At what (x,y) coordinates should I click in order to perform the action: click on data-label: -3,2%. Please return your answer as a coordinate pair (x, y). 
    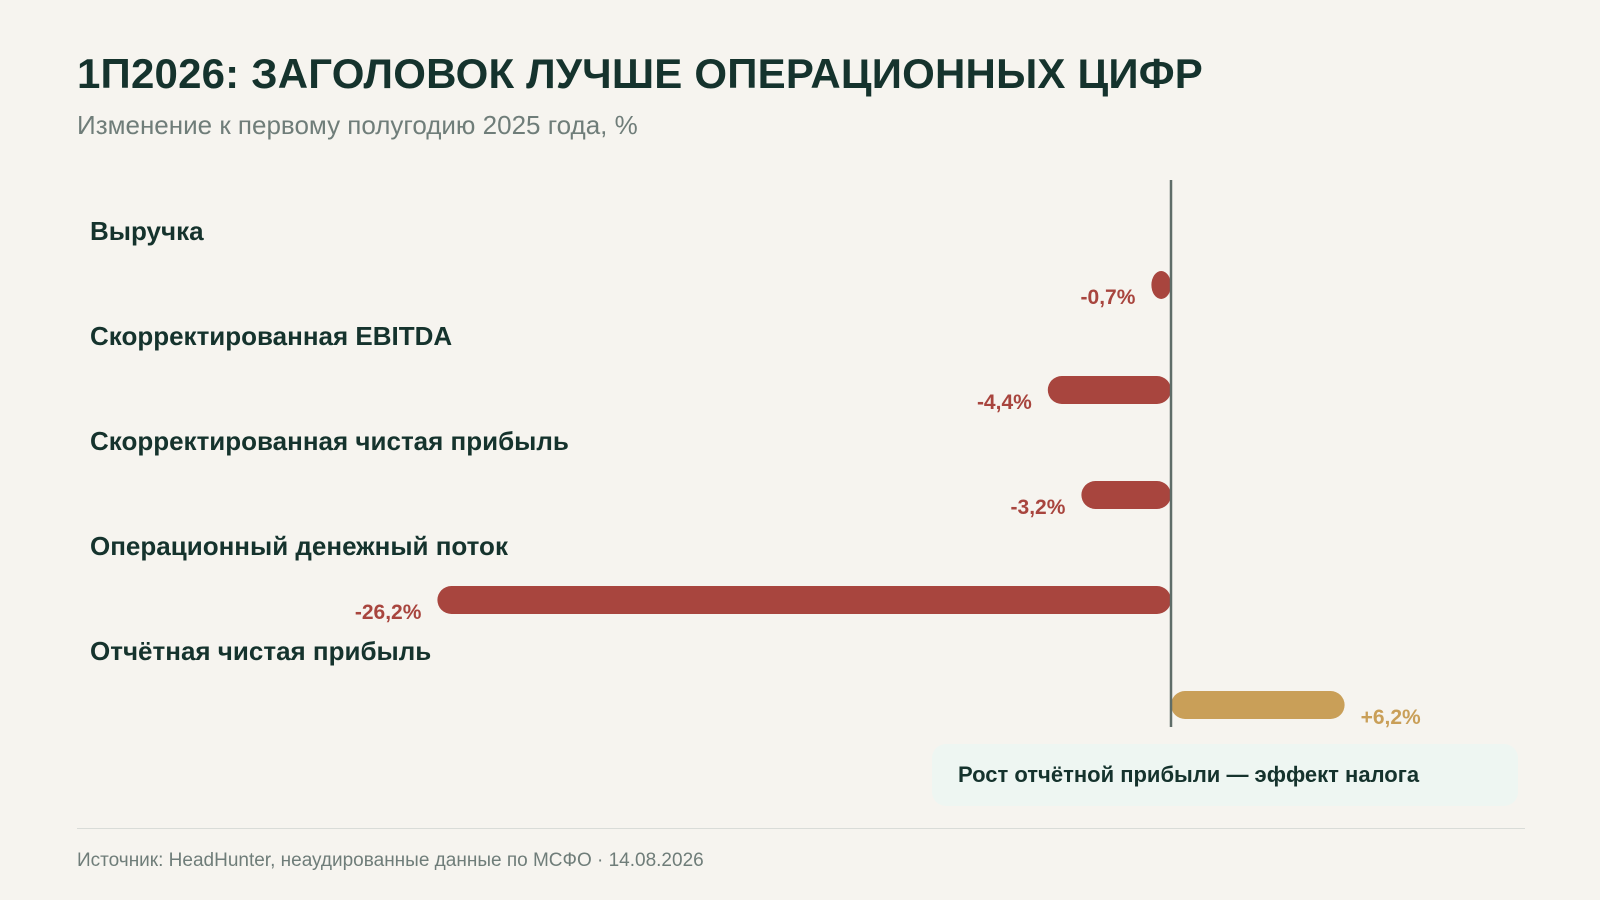
    Looking at the image, I should click on (1038, 507).